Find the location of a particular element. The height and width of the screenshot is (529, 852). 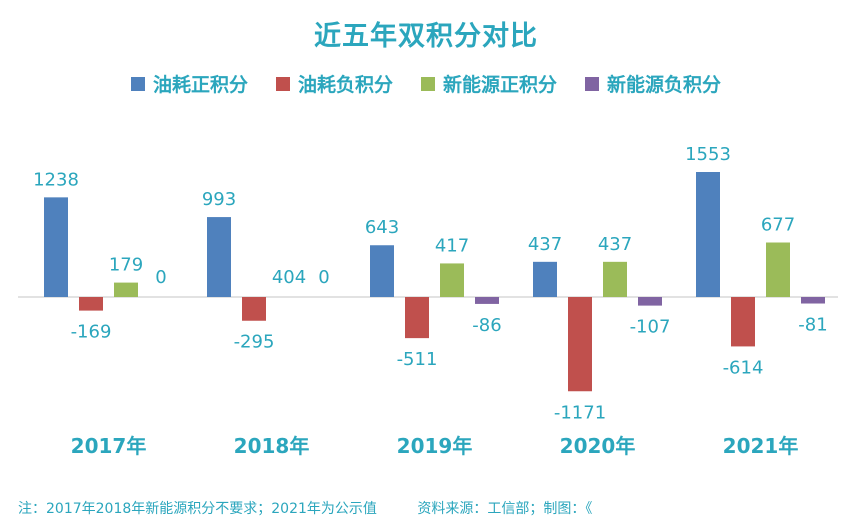

category-label-3: 2019年 is located at coordinates (435, 446).